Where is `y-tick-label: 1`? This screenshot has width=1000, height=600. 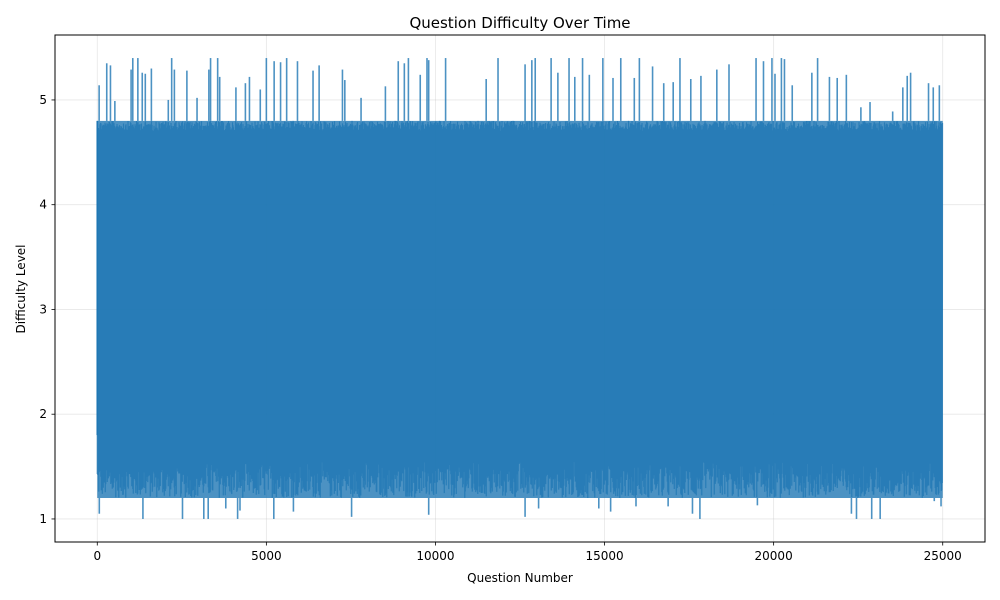
y-tick-label: 1 is located at coordinates (43, 519).